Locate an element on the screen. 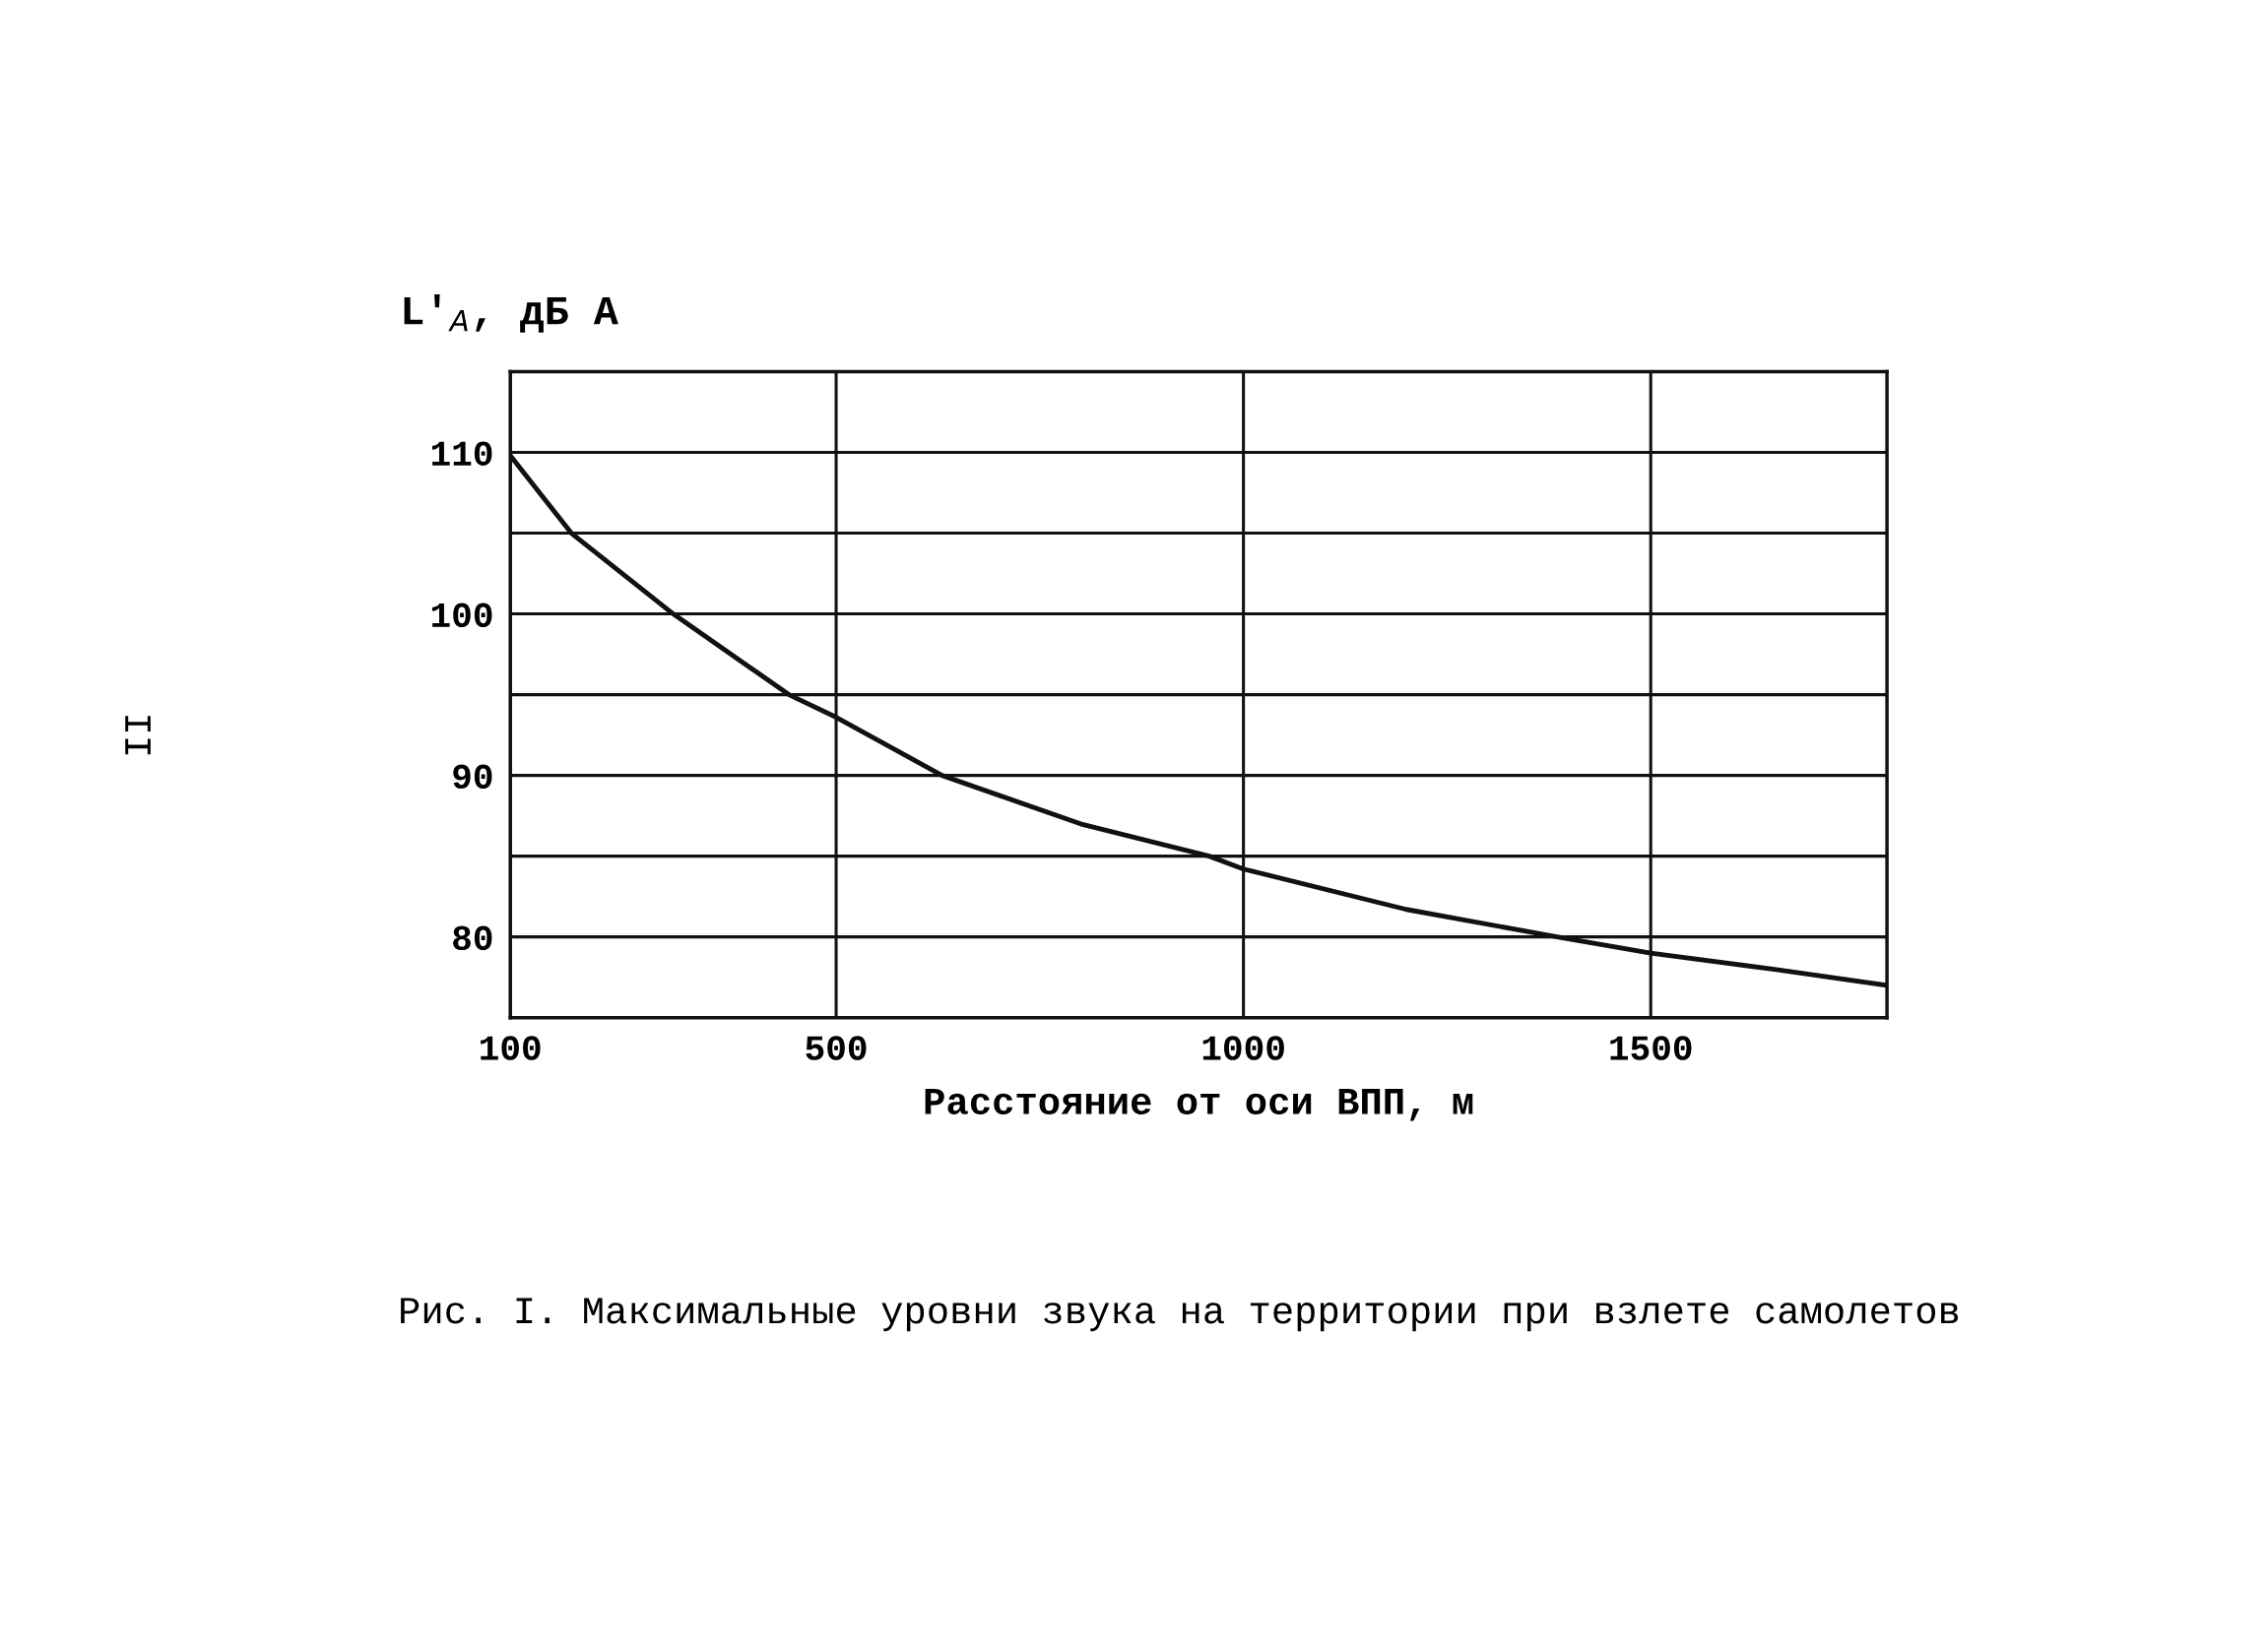 This screenshot has width=2268, height=1652. y-tick-label: 100 is located at coordinates (462, 615).